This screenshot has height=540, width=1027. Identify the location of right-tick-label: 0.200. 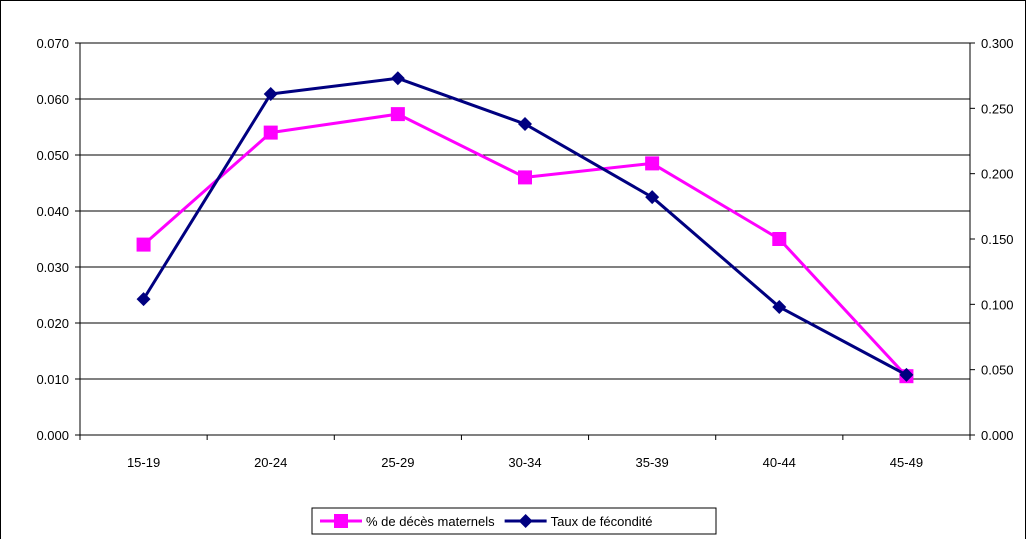
(997, 174).